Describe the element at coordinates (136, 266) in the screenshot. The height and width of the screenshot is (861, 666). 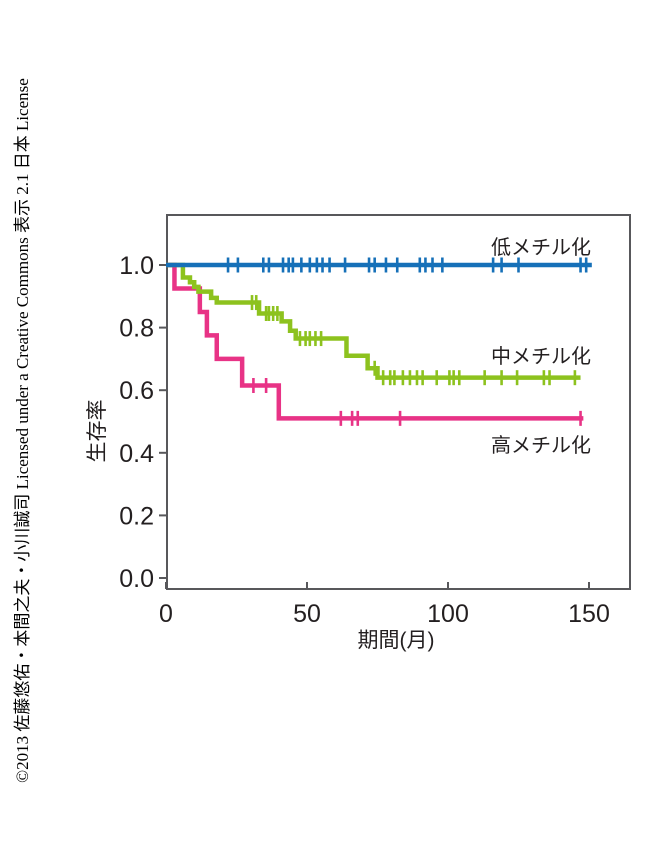
I see `y-tick-label: 1.0` at that location.